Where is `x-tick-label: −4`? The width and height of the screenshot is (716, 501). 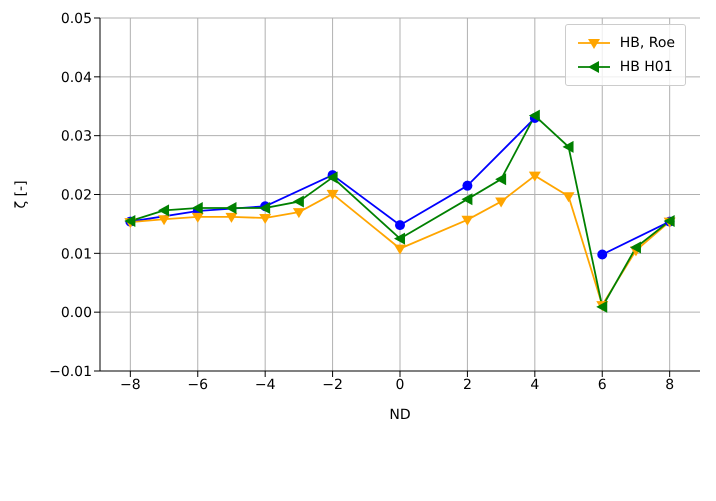 x-tick-label: −4 is located at coordinates (265, 384).